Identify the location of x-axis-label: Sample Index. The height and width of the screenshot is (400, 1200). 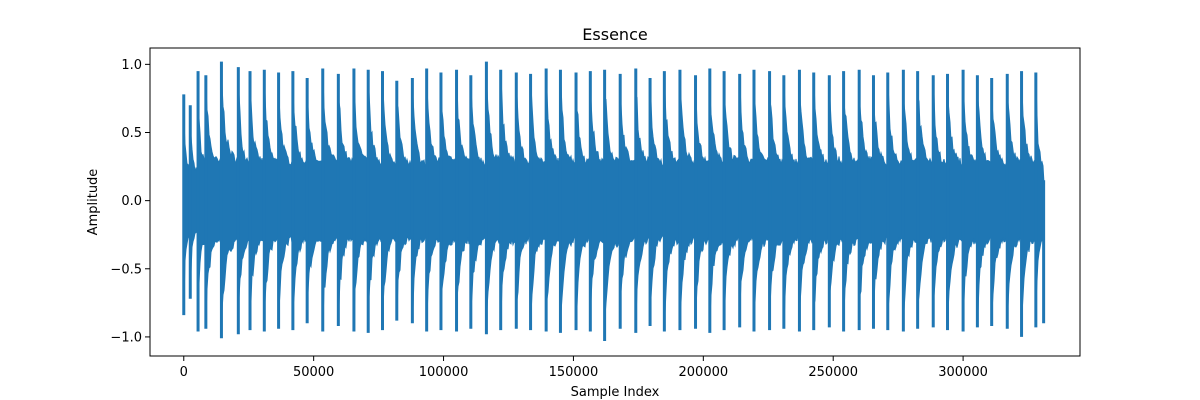
(615, 392).